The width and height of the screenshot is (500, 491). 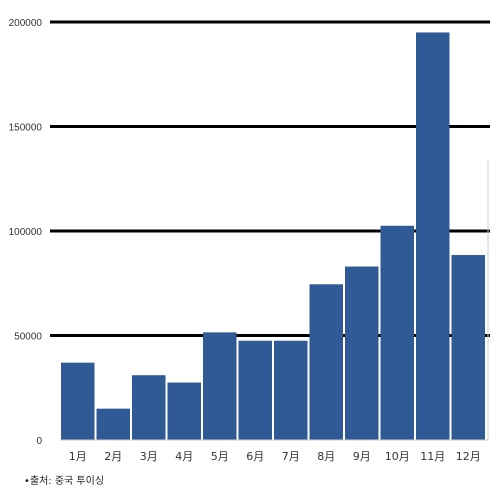 What do you see at coordinates (39, 441) in the screenshot?
I see `y-tick-label: 0` at bounding box center [39, 441].